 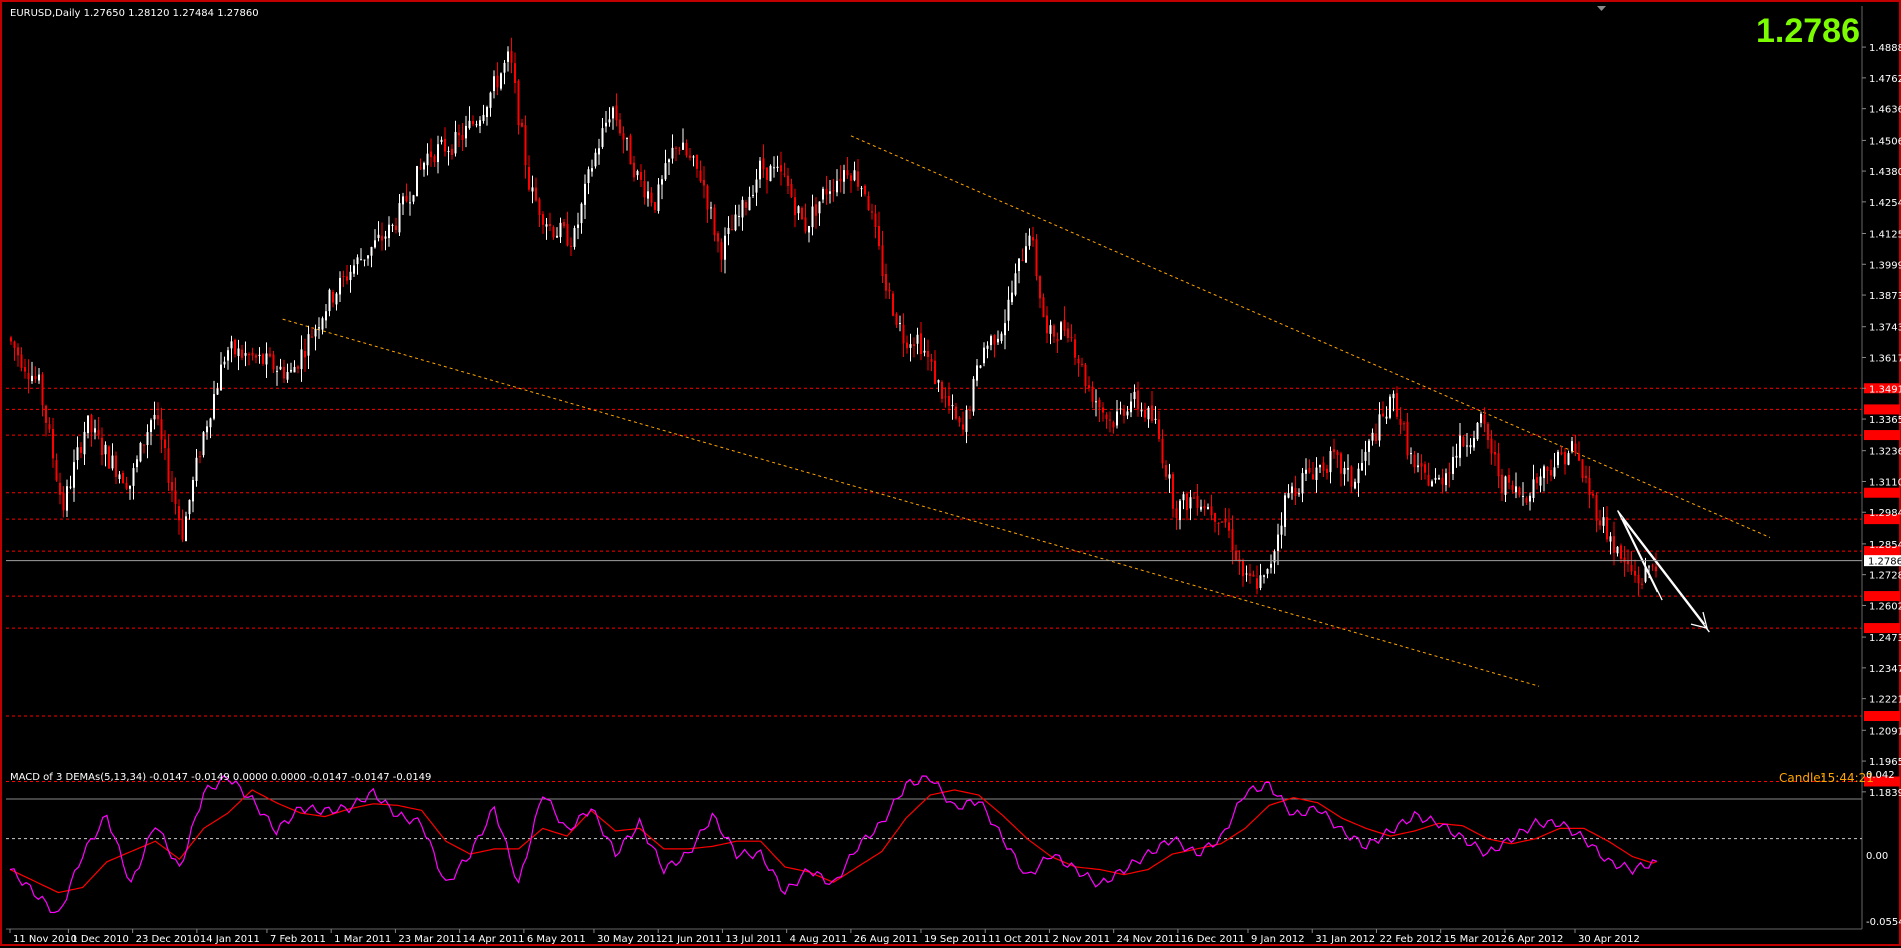 I want to click on x-tick-label: 24 Nov 2011, so click(x=1149, y=939).